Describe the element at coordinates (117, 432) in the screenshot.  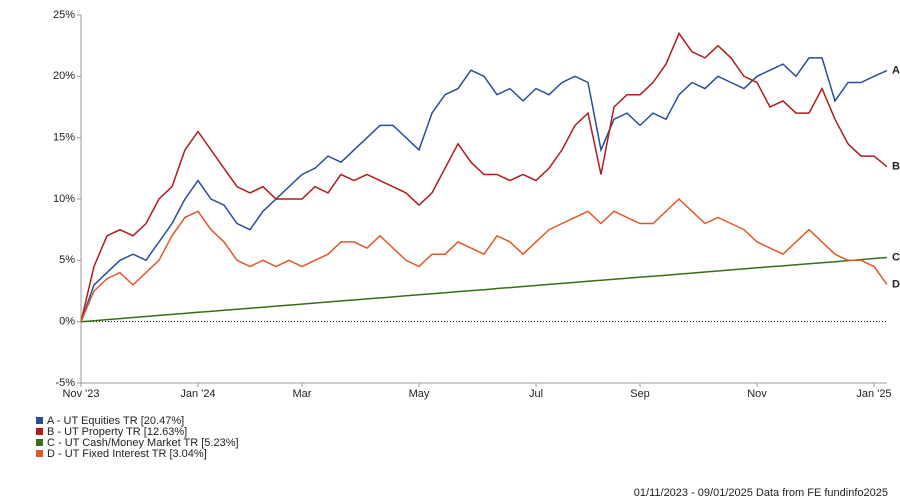
I see `legend-label: B - UT Property TR [12.63%]` at that location.